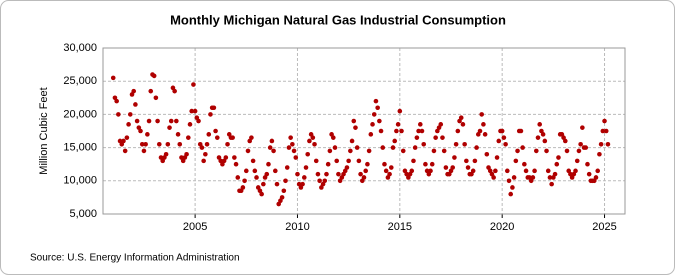 The image size is (675, 275). I want to click on x-tick-label: 2015, so click(400, 227).